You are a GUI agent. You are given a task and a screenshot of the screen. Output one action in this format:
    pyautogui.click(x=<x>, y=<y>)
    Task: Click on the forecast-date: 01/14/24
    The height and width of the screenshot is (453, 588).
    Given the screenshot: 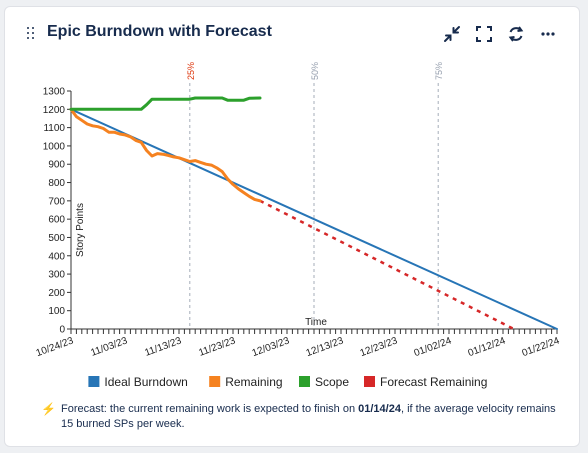 What is the action you would take?
    pyautogui.click(x=379, y=409)
    